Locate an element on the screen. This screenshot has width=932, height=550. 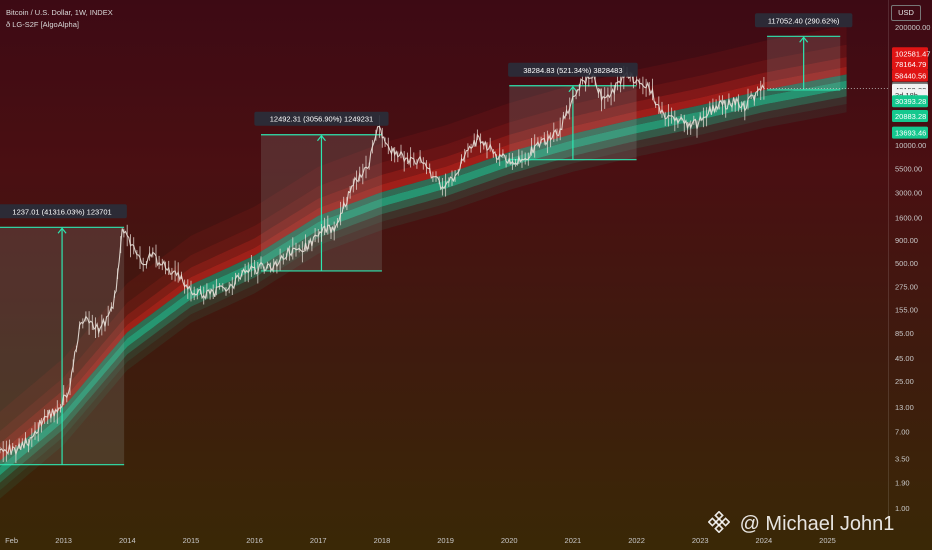
price-label-text: 20883.28 is located at coordinates (910, 116).